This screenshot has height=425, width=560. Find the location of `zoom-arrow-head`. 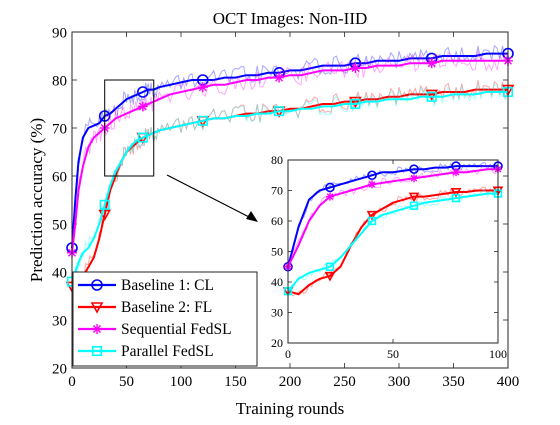

zoom-arrow-head is located at coordinates (252, 216).